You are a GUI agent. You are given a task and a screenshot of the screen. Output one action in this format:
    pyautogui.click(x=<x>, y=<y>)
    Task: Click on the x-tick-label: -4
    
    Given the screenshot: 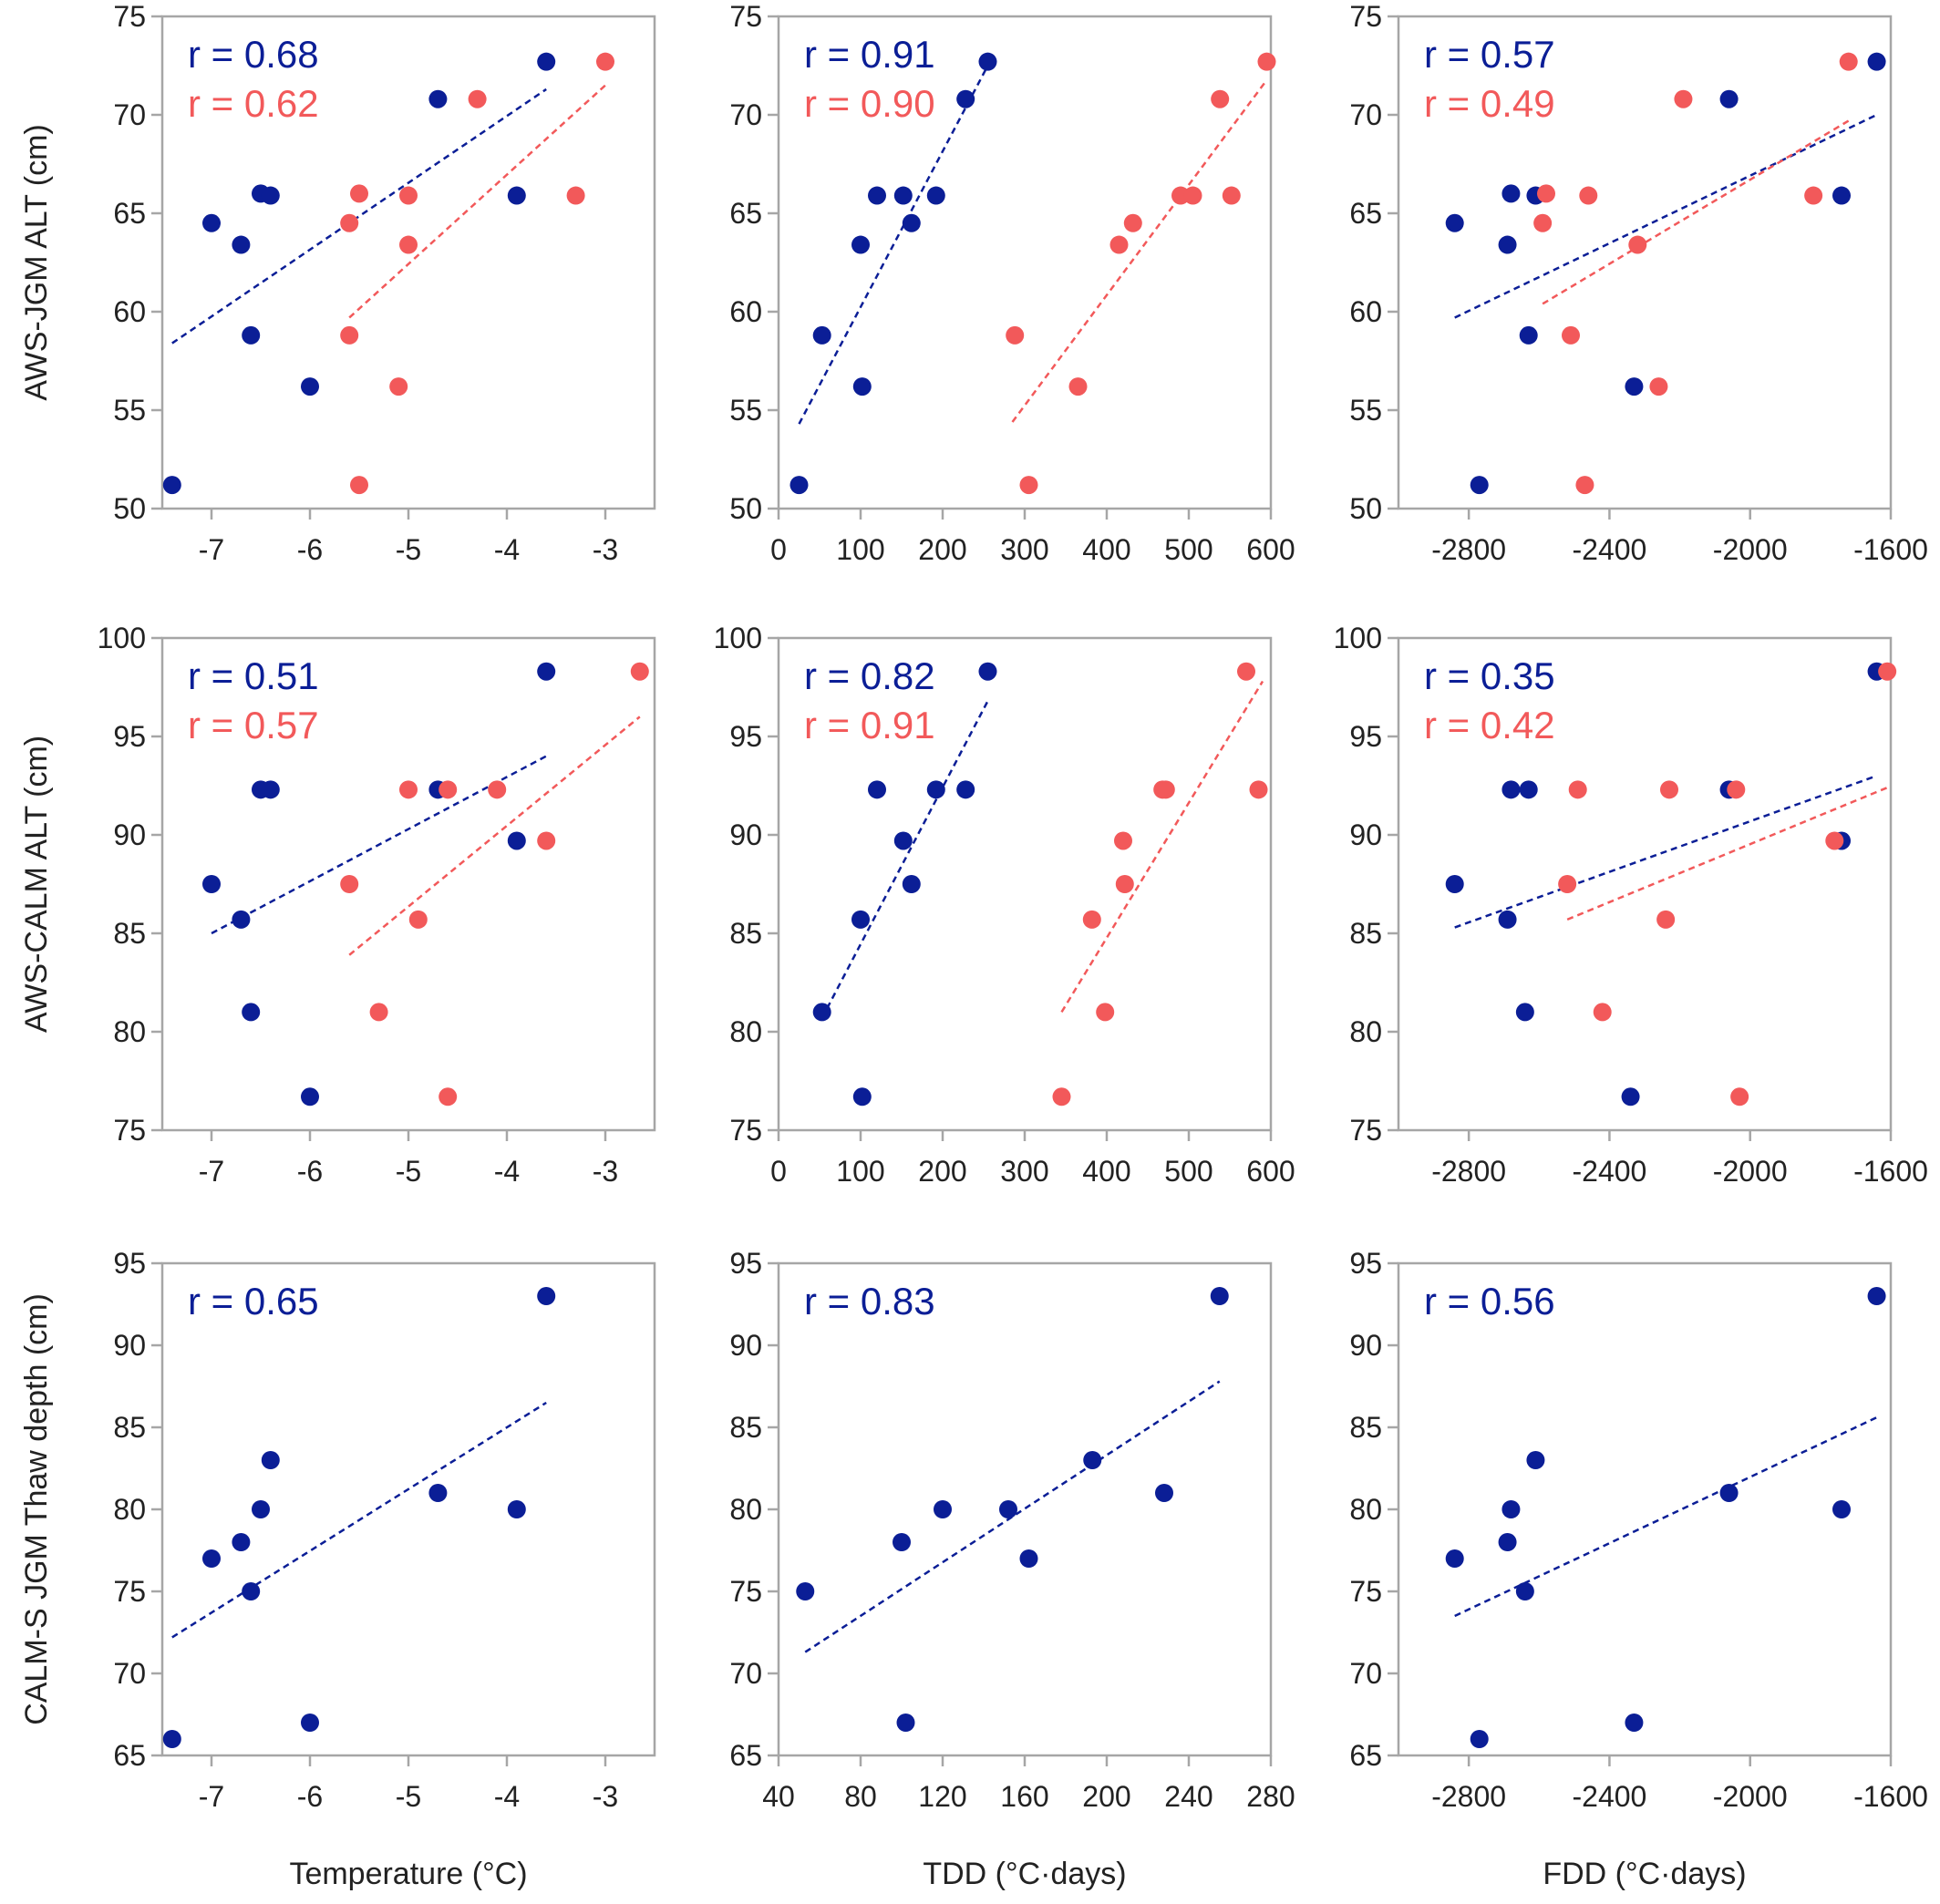 What is the action you would take?
    pyautogui.click(x=507, y=1171)
    